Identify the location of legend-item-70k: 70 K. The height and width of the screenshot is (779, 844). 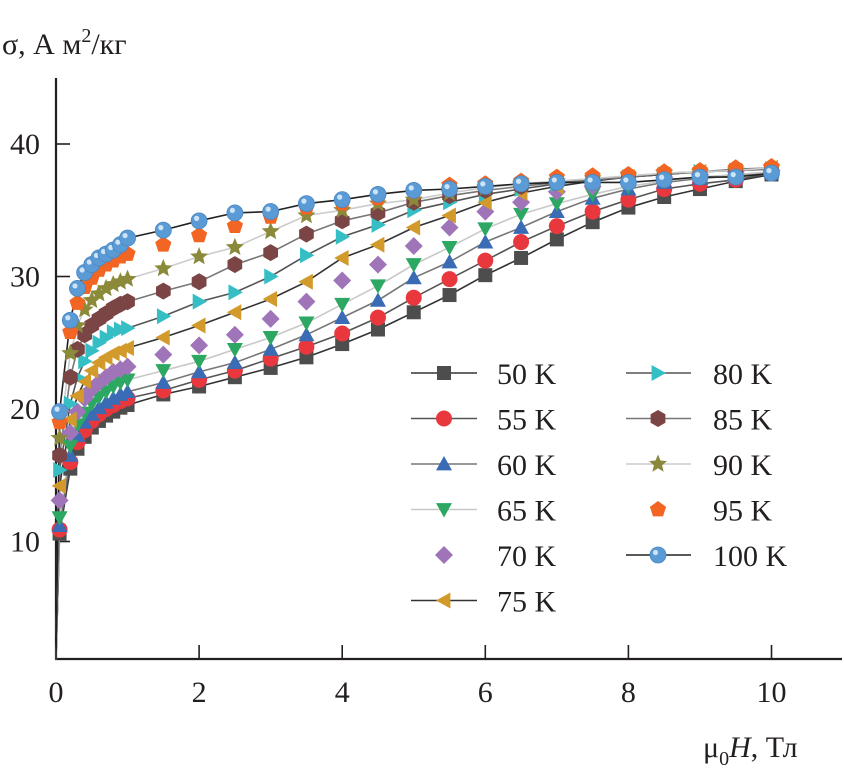
(496, 556).